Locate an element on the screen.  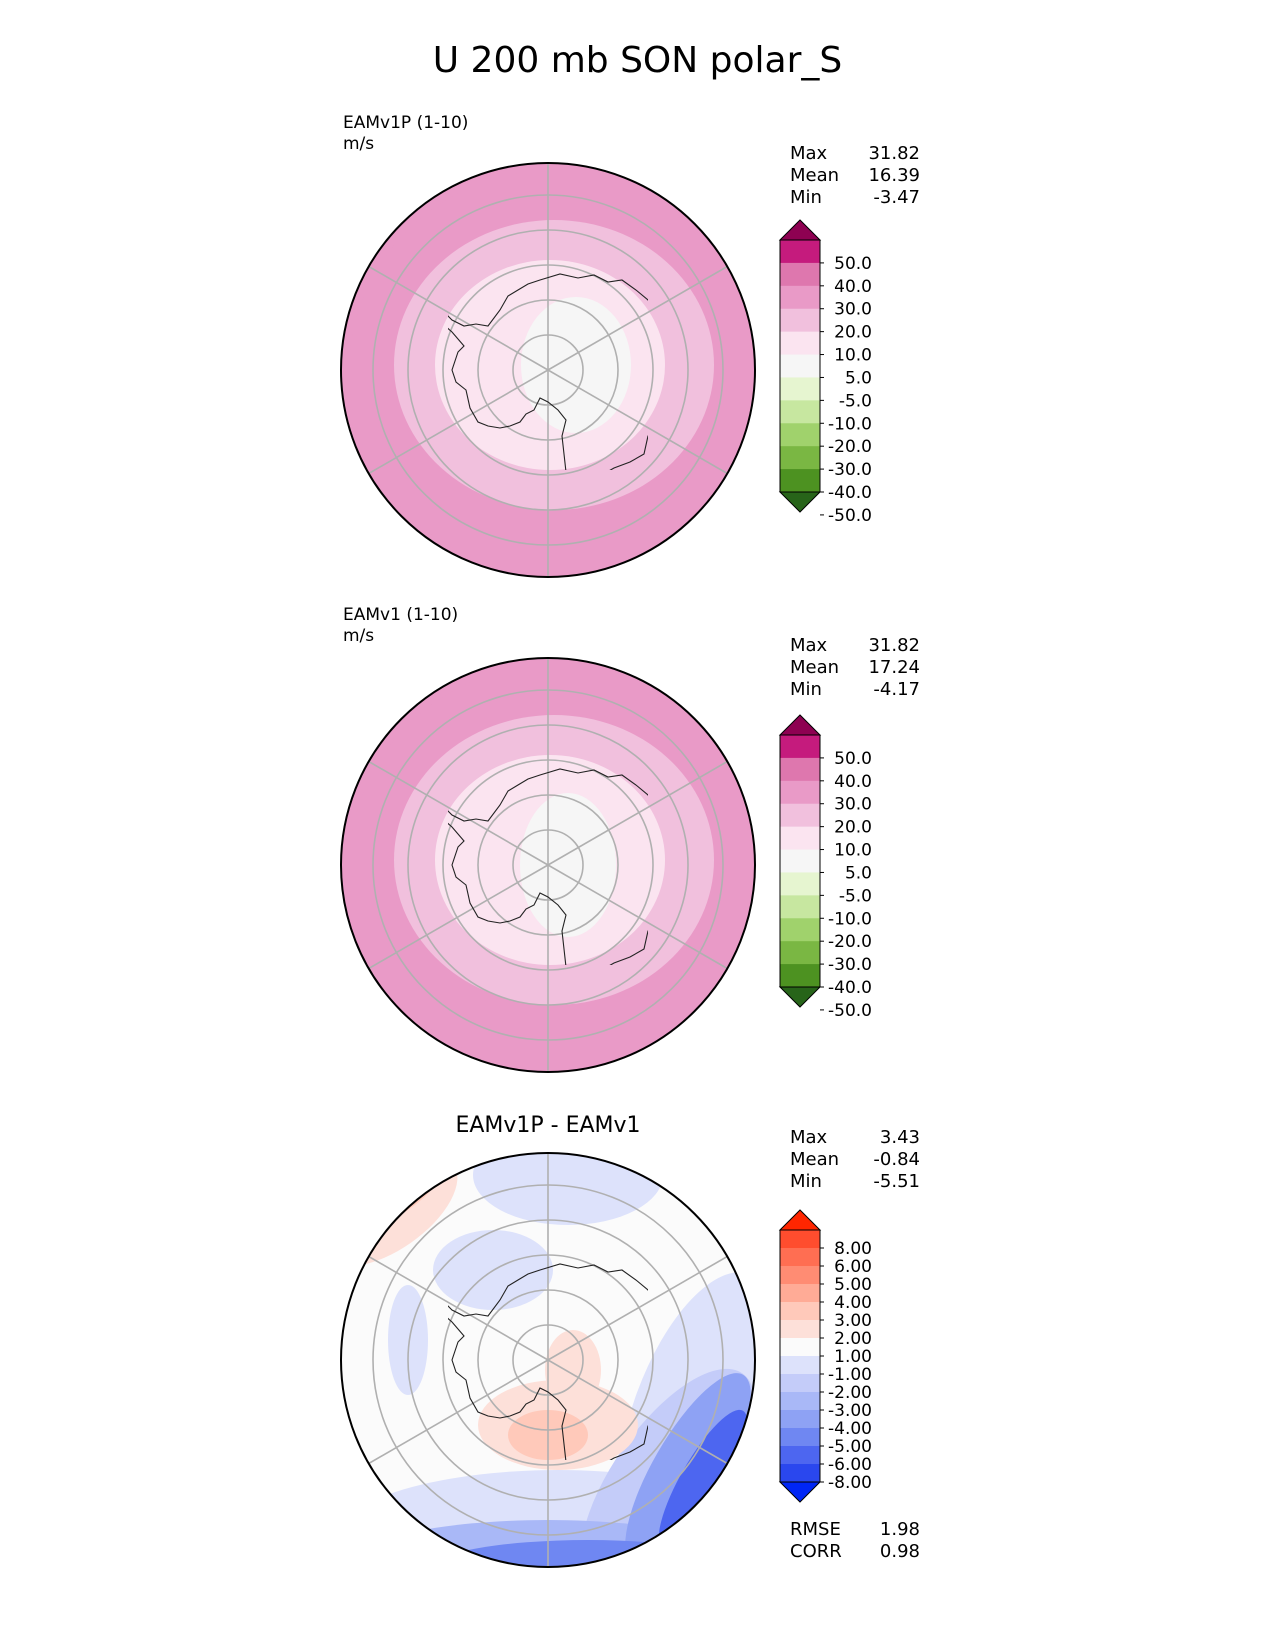
metric-corr-label: CORR is located at coordinates (816, 1551).